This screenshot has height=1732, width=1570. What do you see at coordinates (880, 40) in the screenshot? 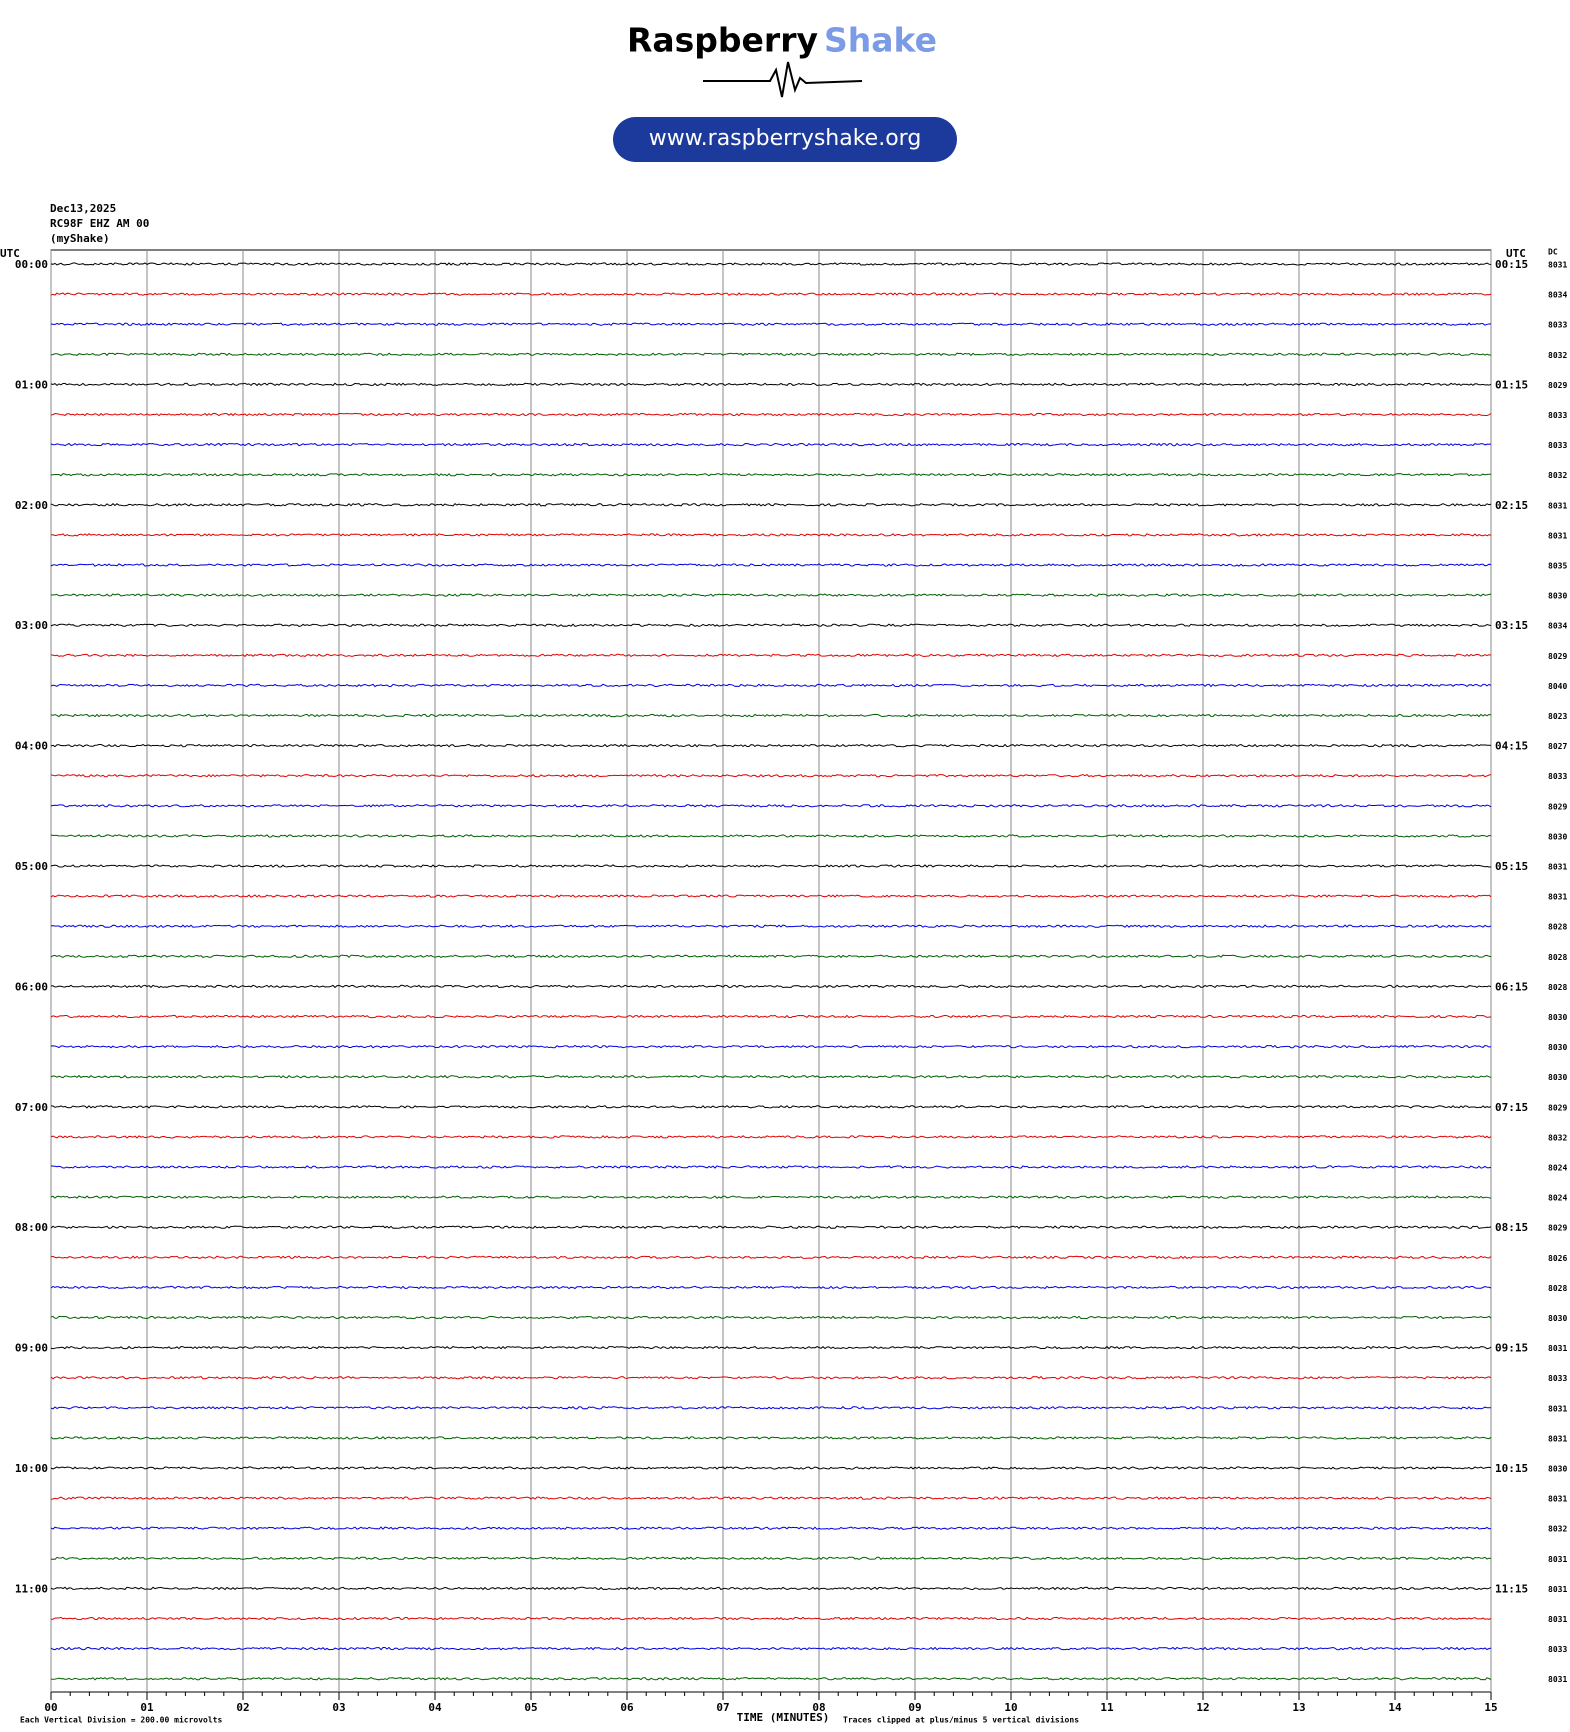
I see `logo-word: Shake` at bounding box center [880, 40].